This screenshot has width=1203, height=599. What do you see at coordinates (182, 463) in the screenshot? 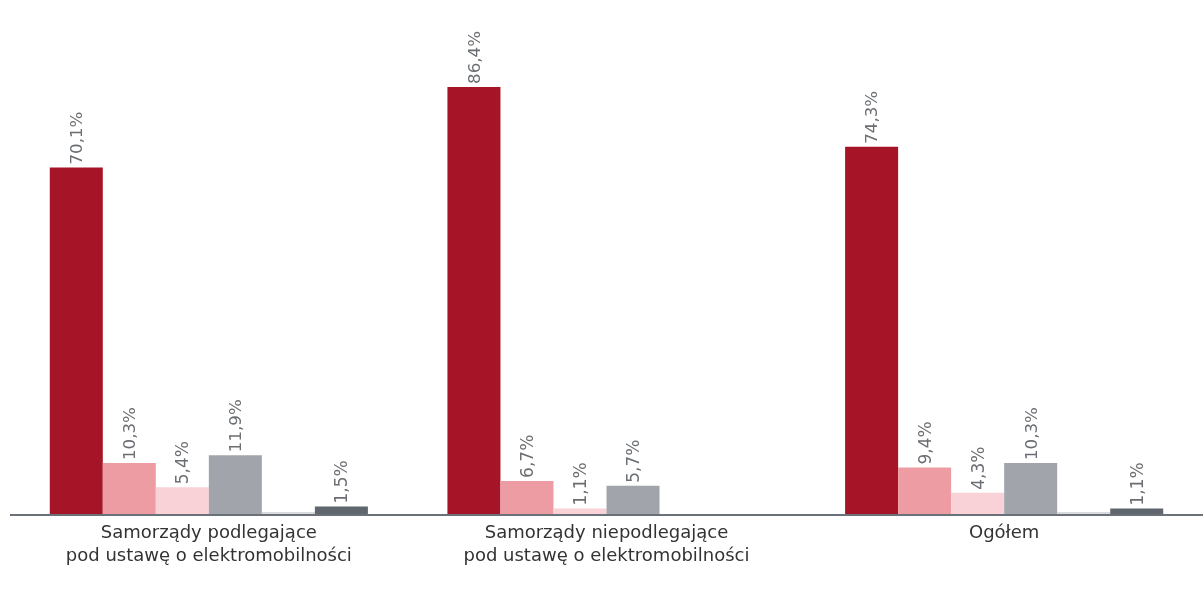
I see `data-label: 5,4%` at bounding box center [182, 463].